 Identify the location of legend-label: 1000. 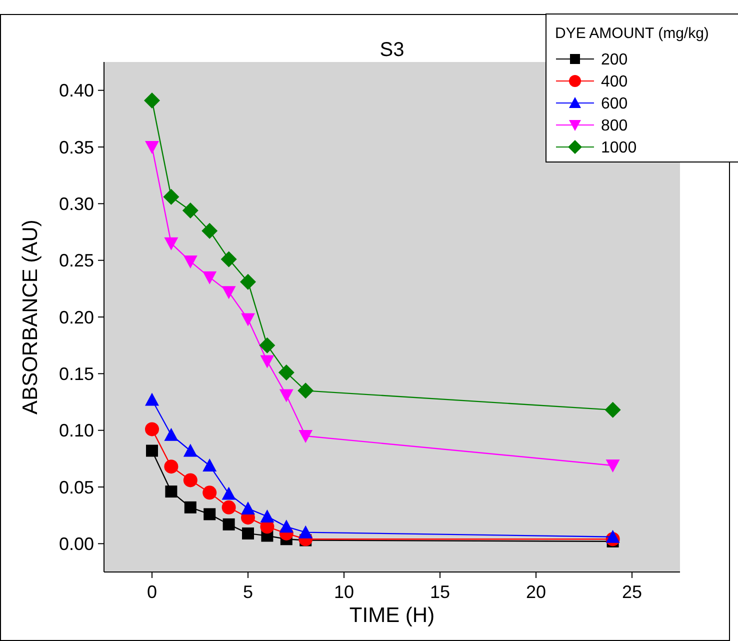
(619, 148).